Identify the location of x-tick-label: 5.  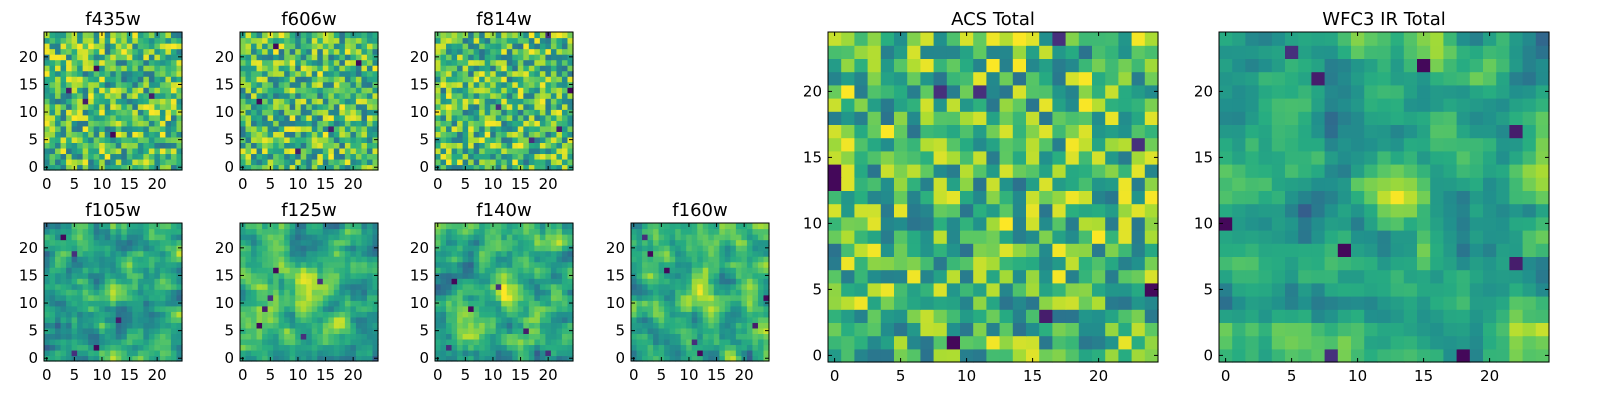
(271, 184).